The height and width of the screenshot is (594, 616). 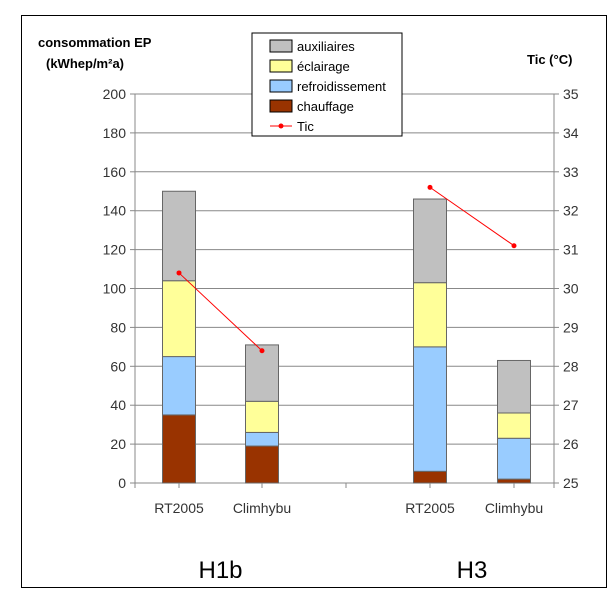 I want to click on group-label: H1b, so click(x=220, y=570).